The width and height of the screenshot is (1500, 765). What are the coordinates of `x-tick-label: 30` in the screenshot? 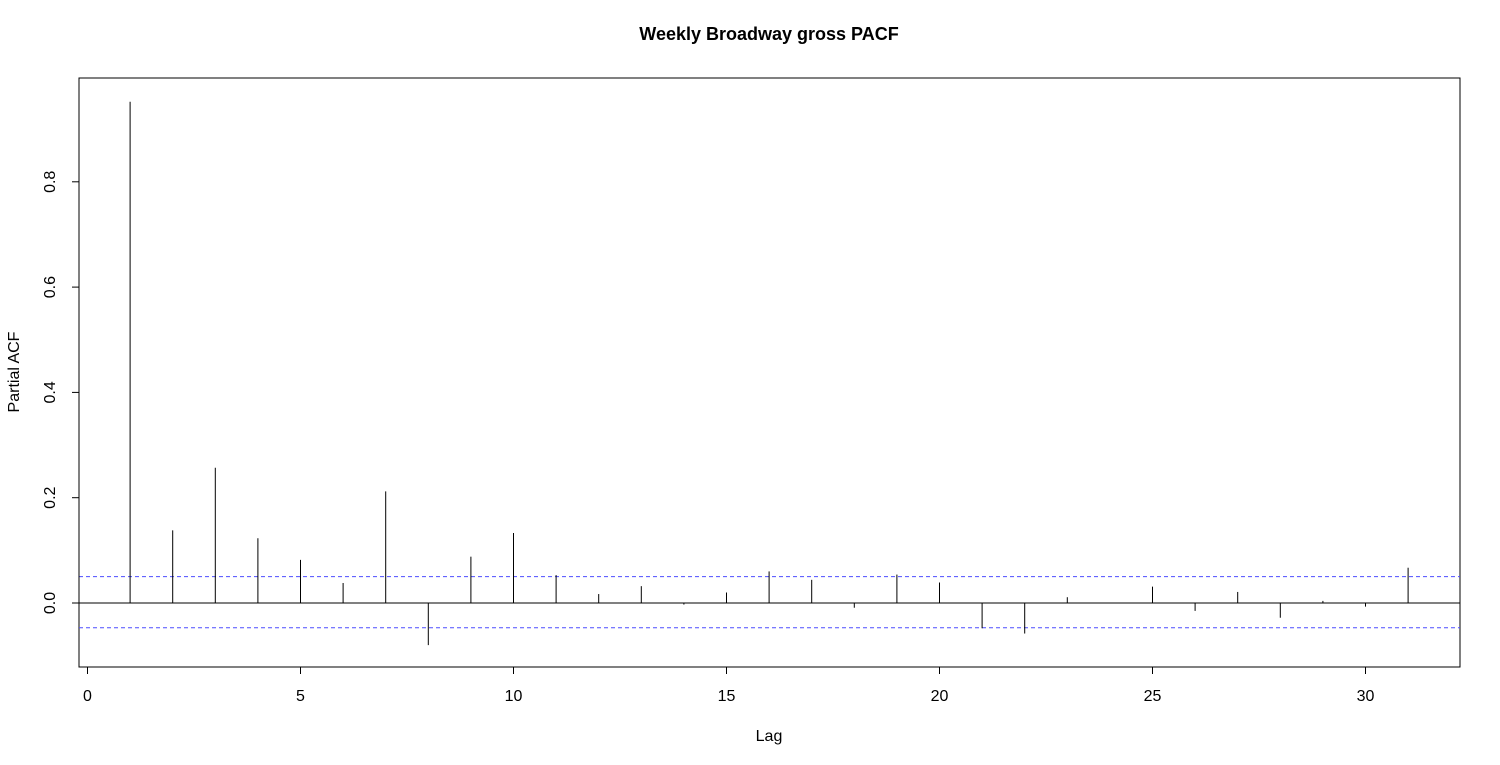 It's located at (1366, 696).